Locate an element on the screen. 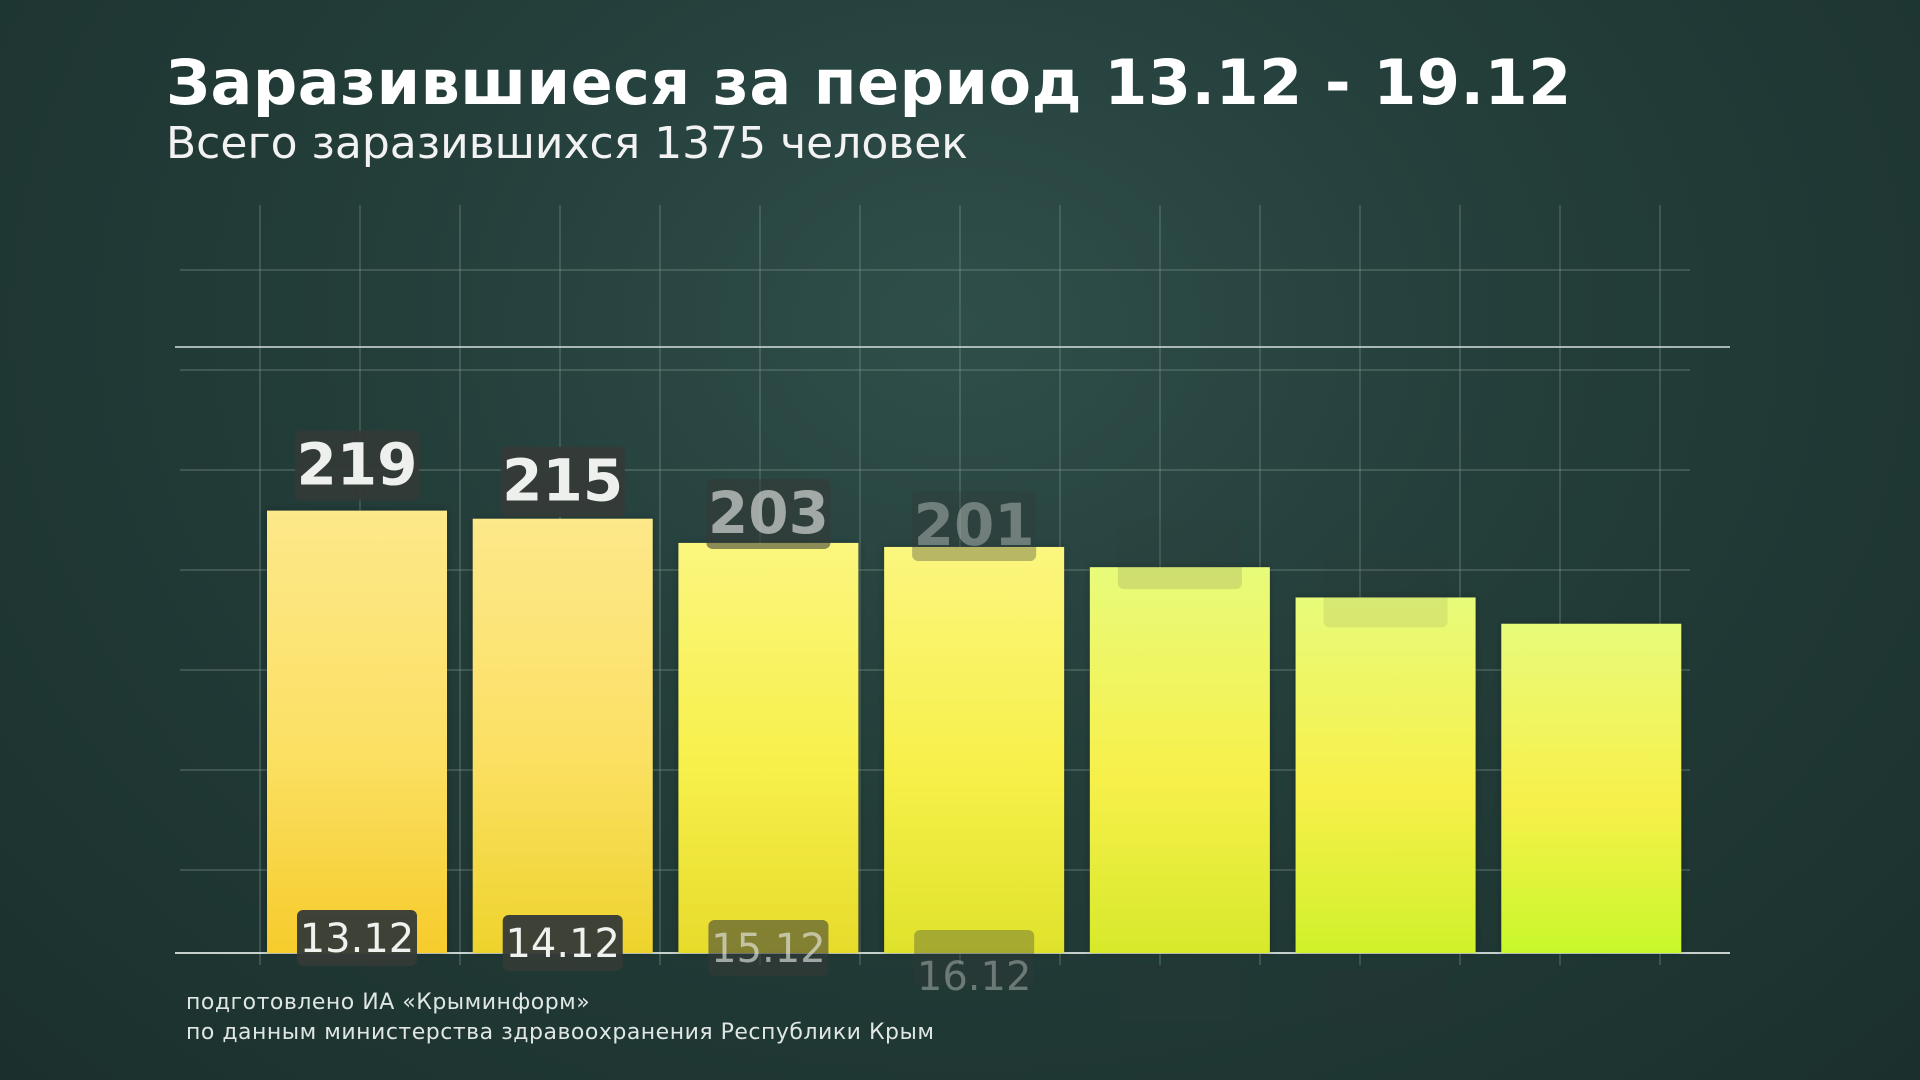 This screenshot has width=1920, height=1080. chart-title: Заразившиеся за период 13.12 - 19.12 is located at coordinates (869, 82).